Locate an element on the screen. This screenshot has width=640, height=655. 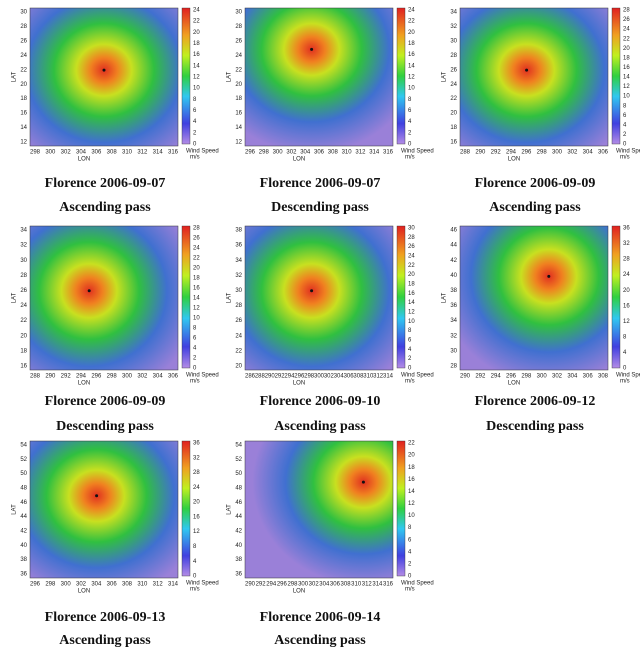
panel-subtitle: Descending pass is located at coordinates (105, 426).